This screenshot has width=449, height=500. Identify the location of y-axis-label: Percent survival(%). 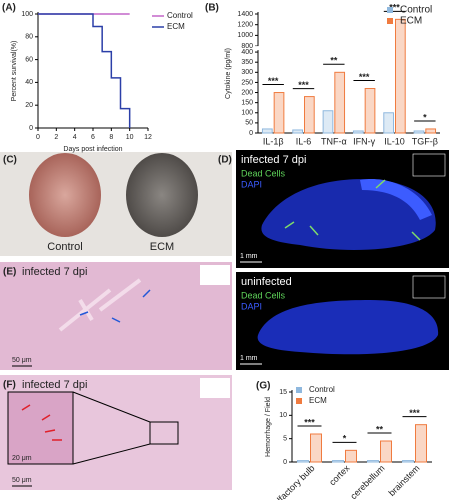
(14, 71).